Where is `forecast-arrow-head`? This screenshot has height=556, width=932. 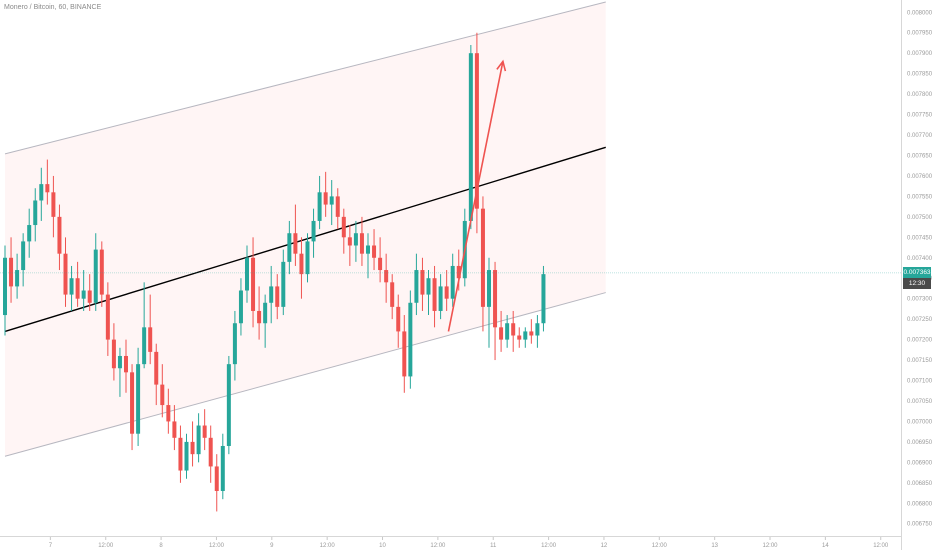 forecast-arrow-head is located at coordinates (501, 65).